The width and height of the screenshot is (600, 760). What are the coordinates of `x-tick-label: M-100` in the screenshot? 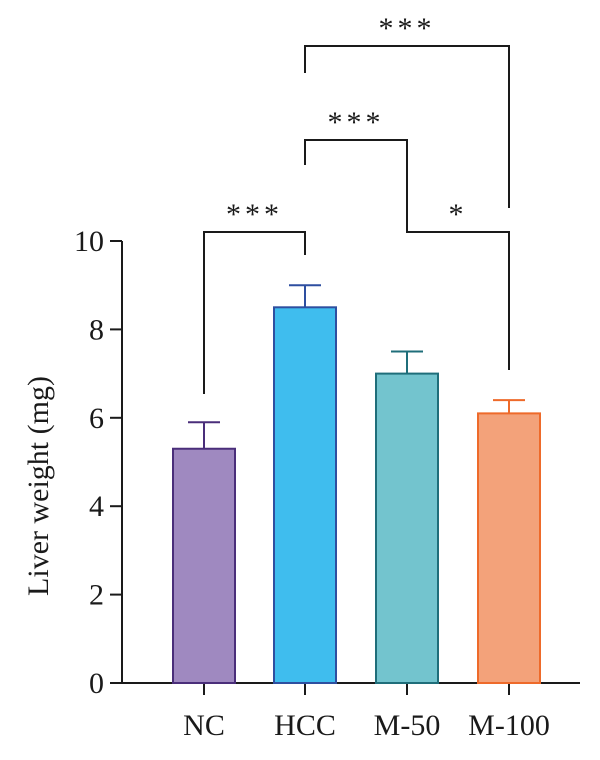 It's located at (509, 725).